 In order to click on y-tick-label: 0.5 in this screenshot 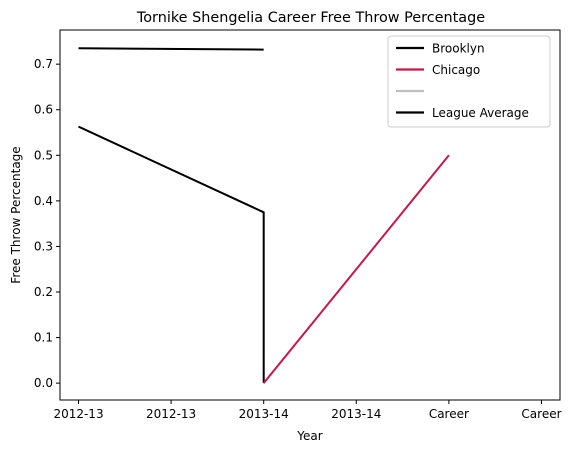, I will do `click(43, 155)`.